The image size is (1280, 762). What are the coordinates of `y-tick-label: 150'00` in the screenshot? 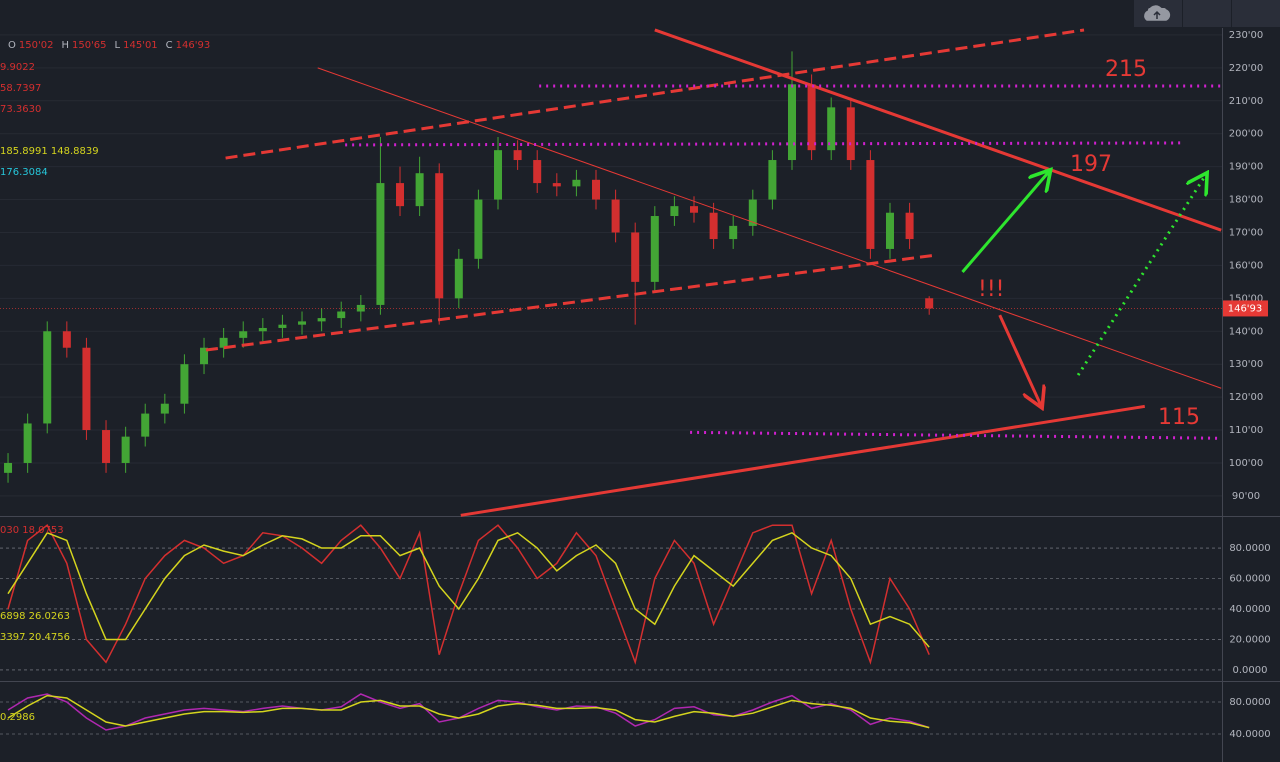 It's located at (1246, 298).